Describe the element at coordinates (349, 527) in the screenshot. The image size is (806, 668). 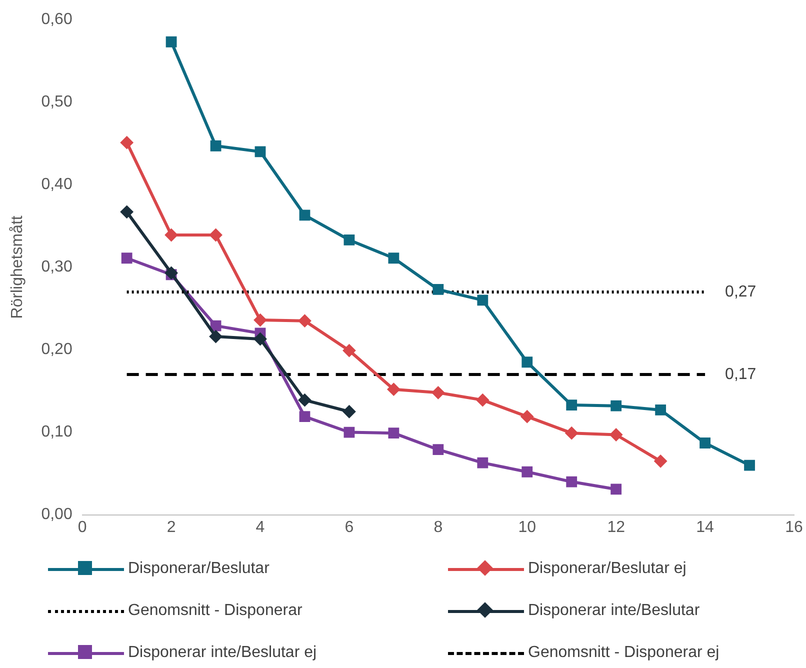
I see `x-tick-label: 6` at that location.